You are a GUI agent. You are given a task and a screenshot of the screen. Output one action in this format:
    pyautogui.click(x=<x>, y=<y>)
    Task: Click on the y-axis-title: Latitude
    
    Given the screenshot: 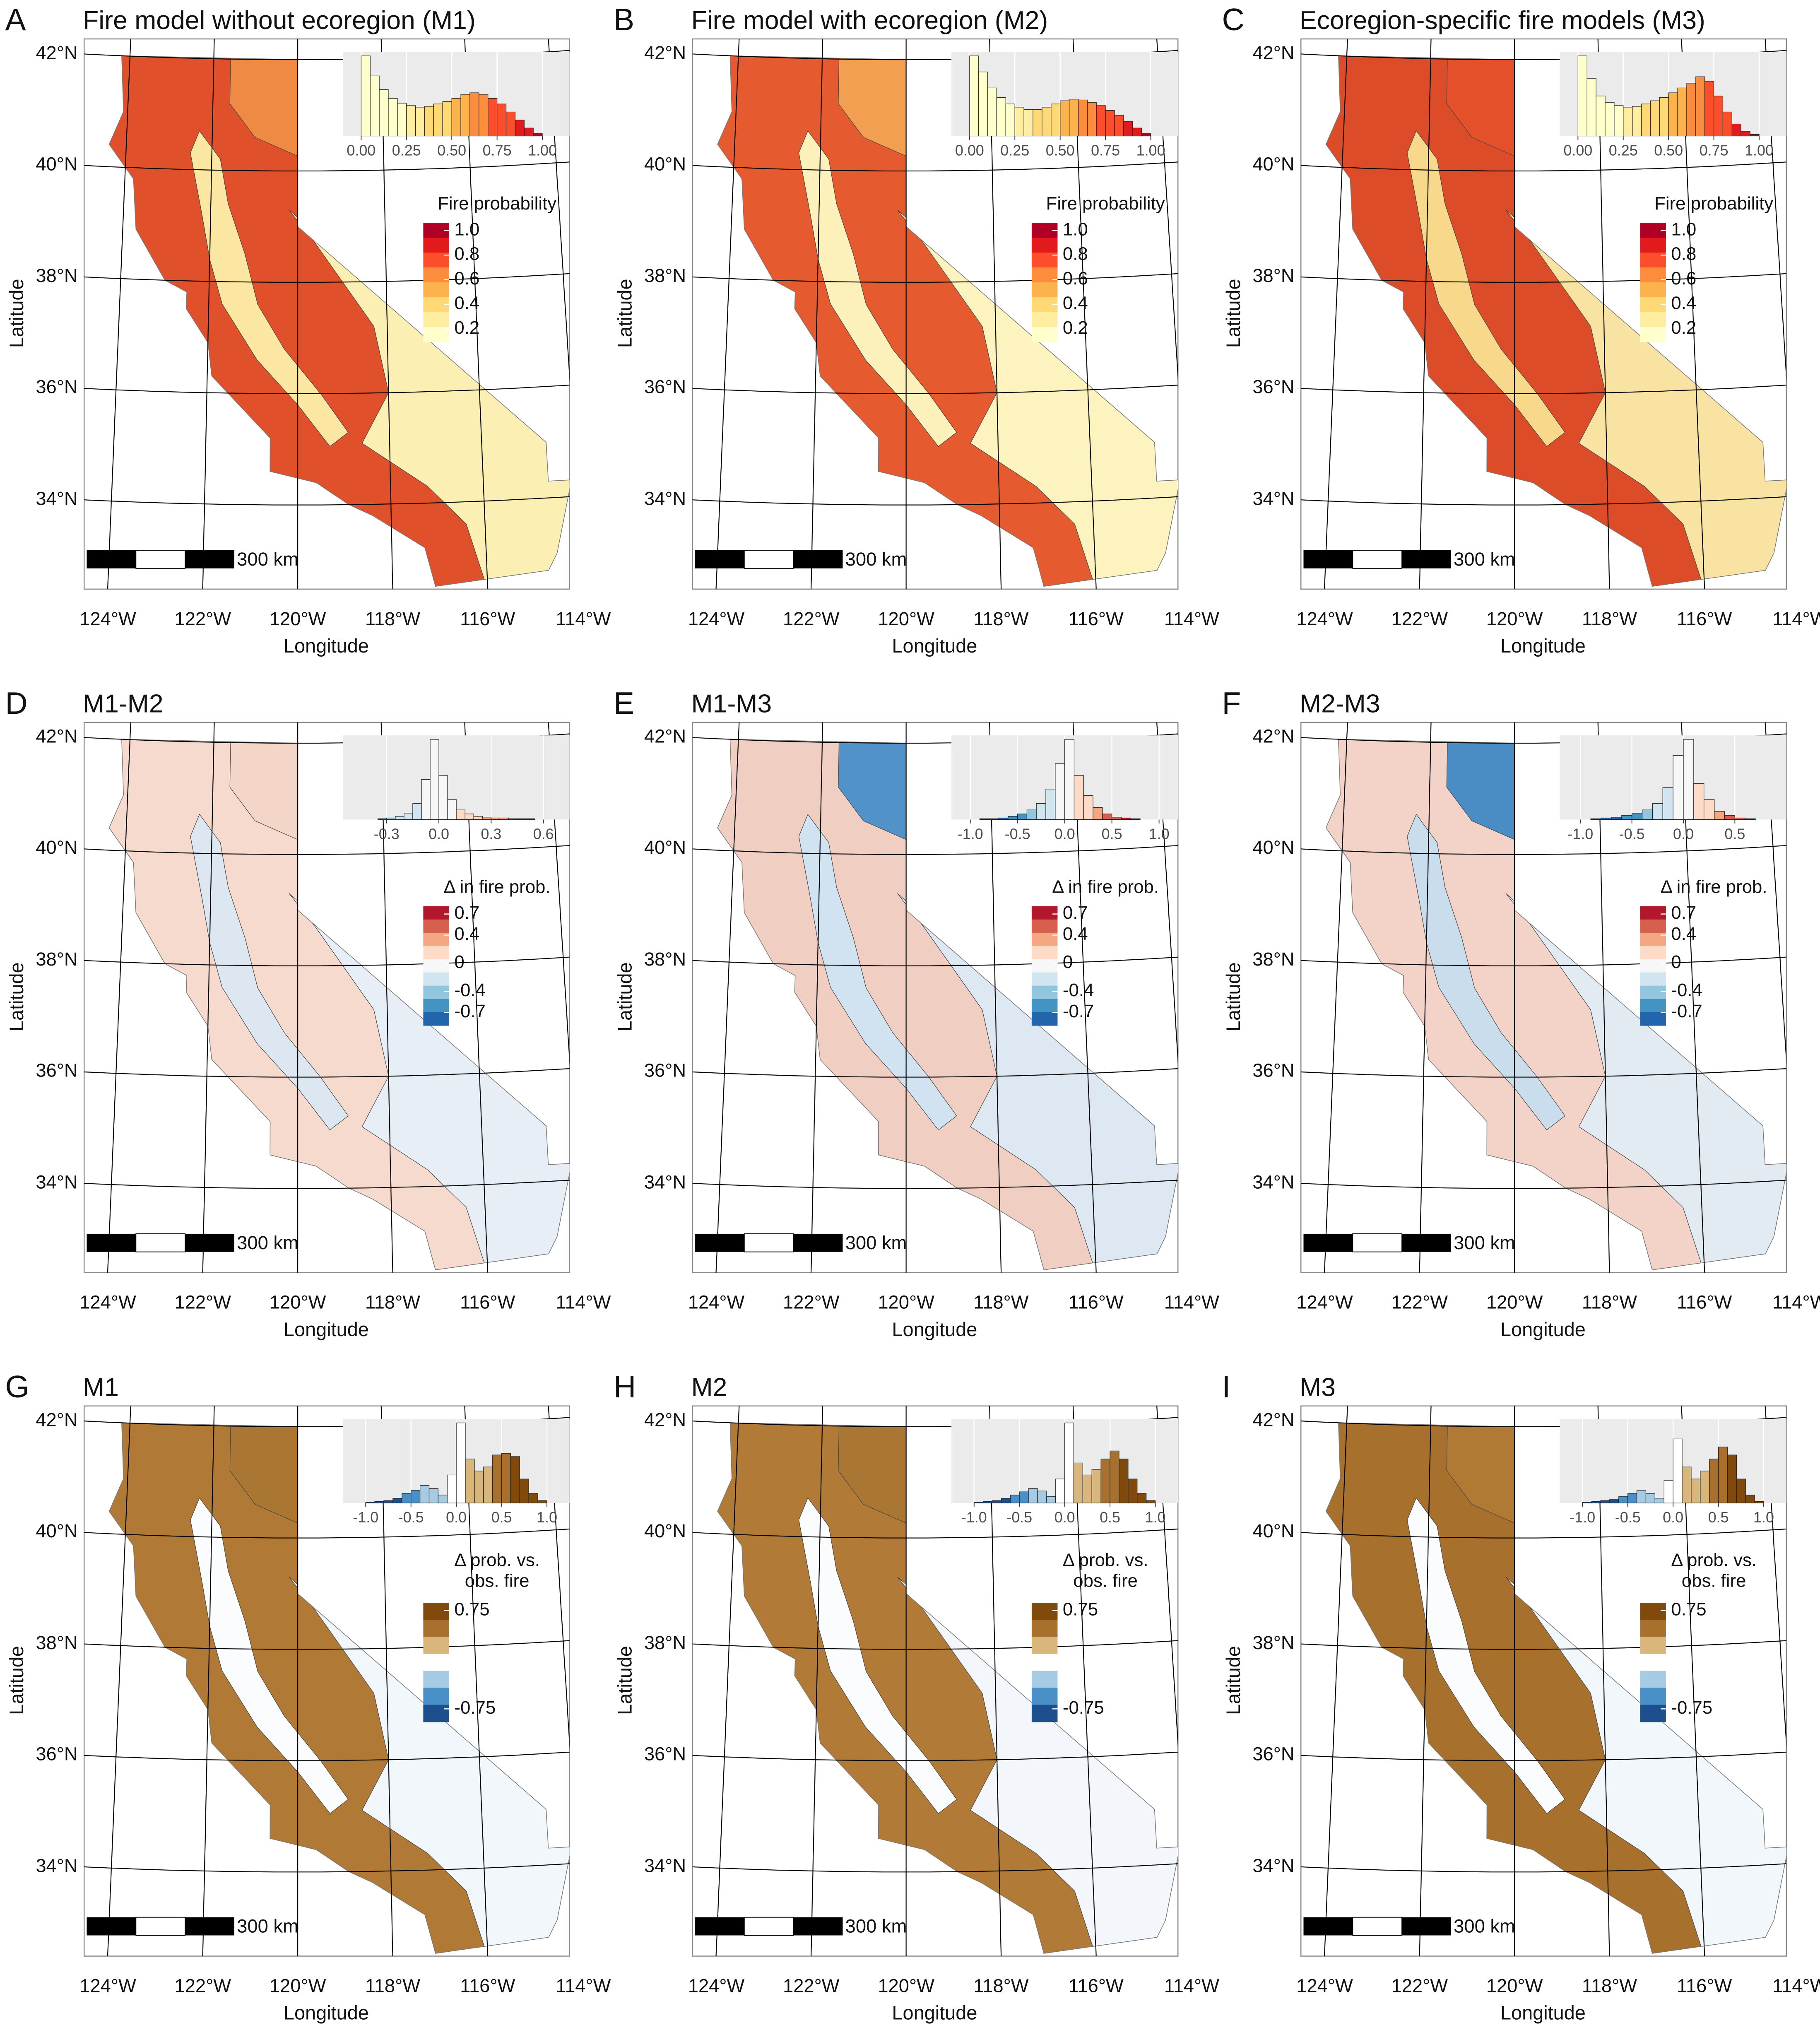 What is the action you would take?
    pyautogui.click(x=16, y=997)
    